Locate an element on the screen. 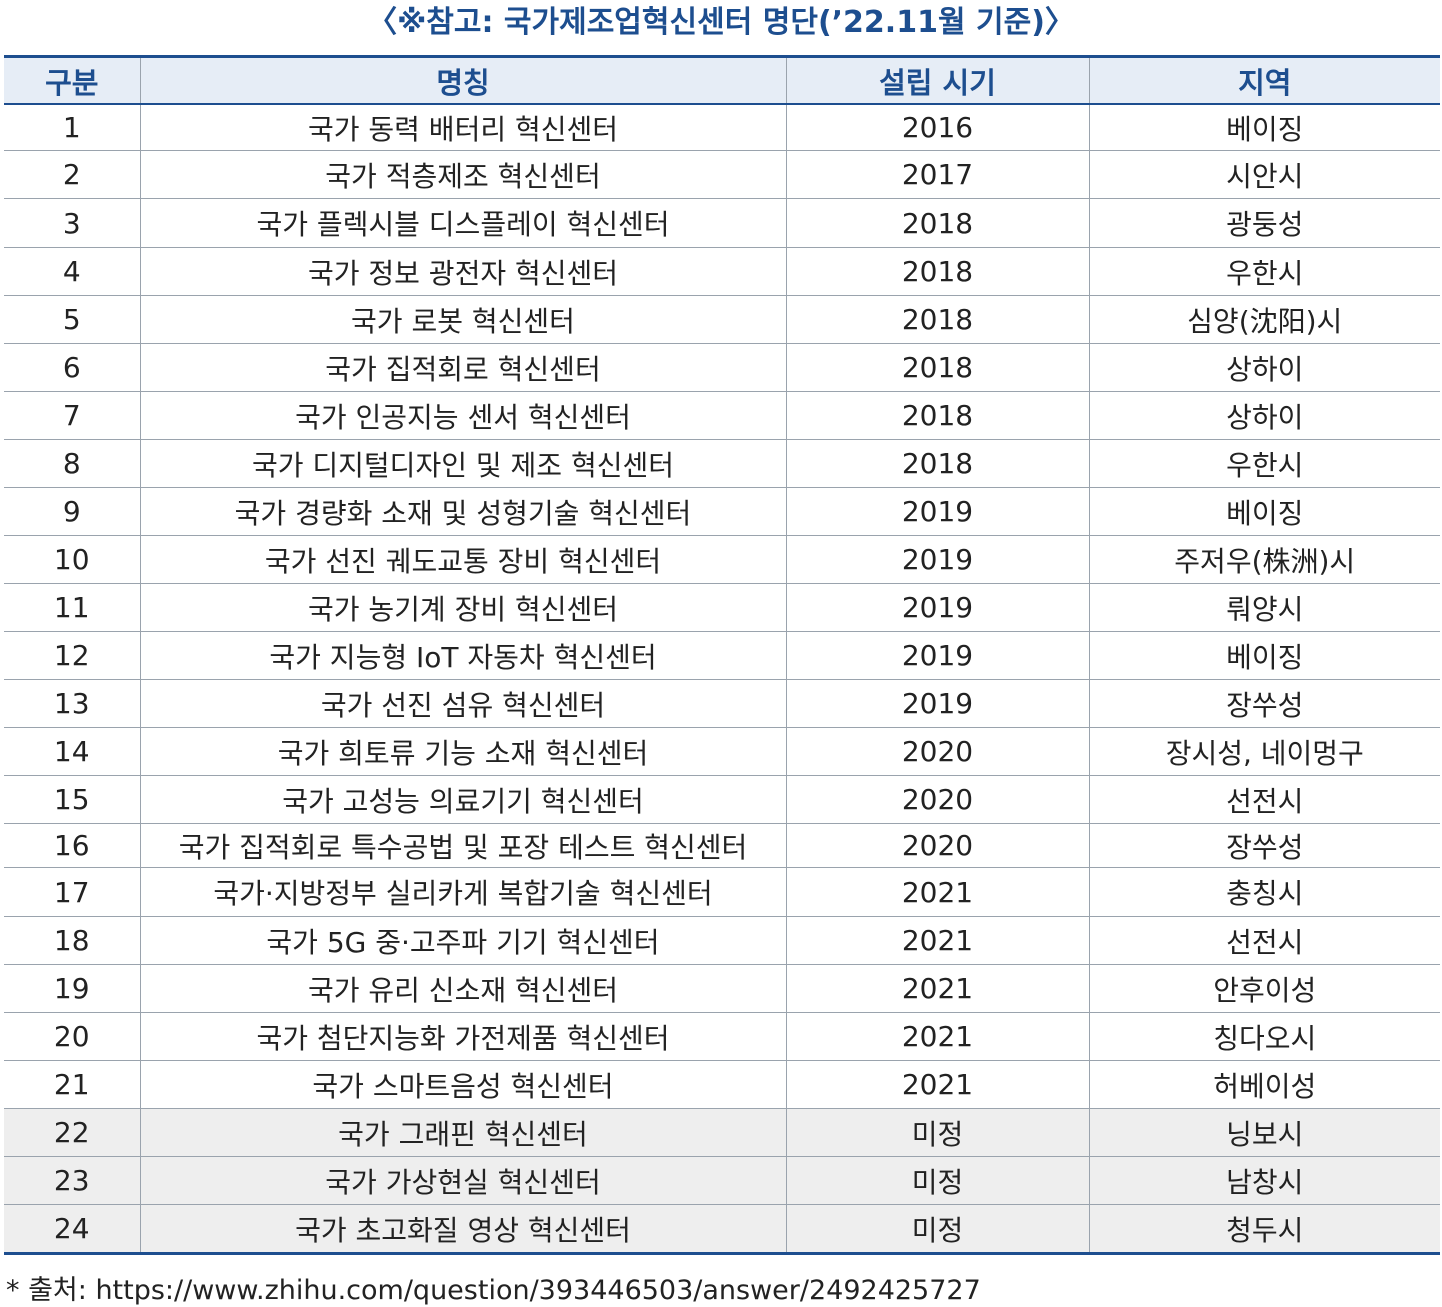  cell-name: 국가 플렉시블 디스플레이 혁신센터 is located at coordinates (462, 223).